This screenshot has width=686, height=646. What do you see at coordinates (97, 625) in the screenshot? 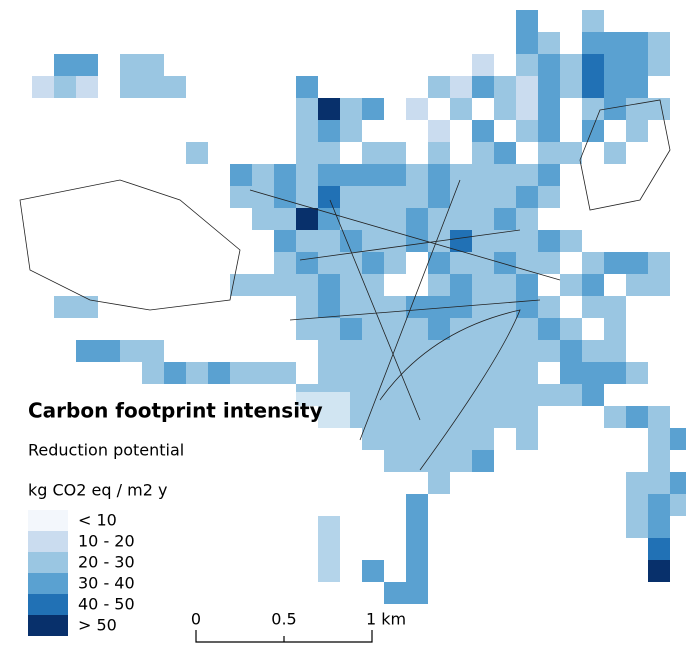
I see `legend-label: > 50` at bounding box center [97, 625].